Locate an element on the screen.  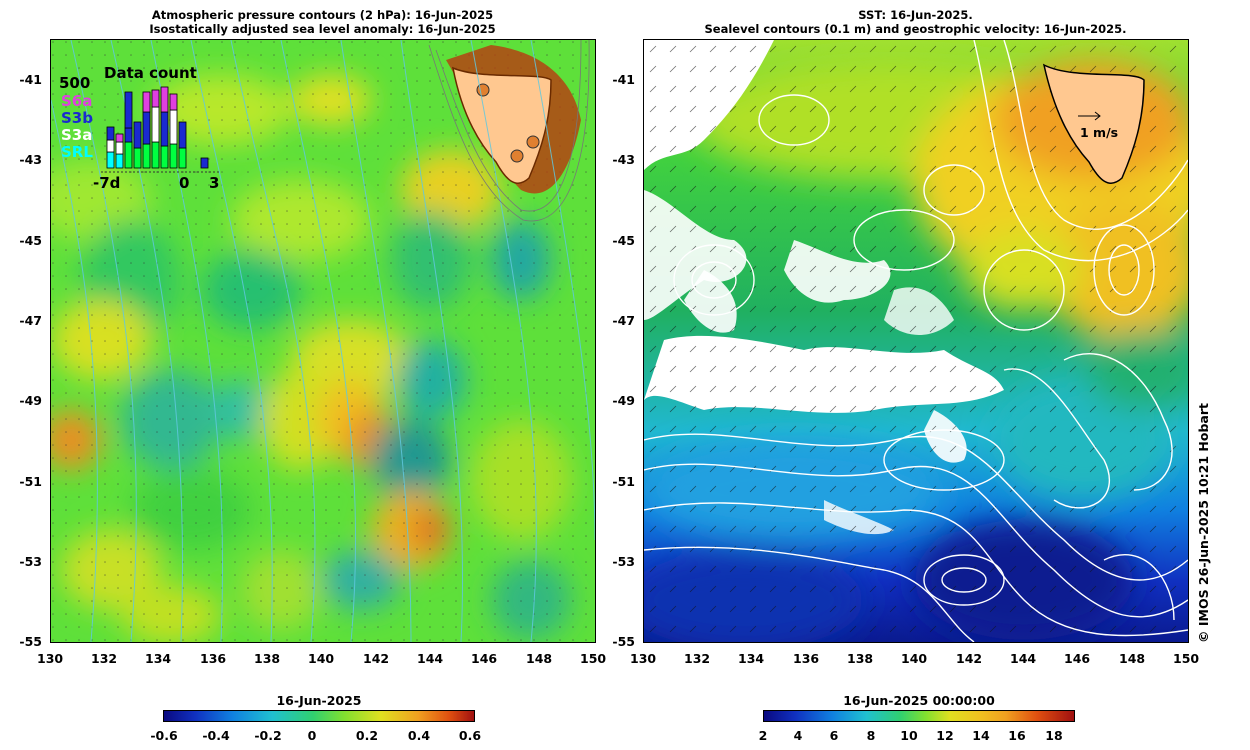
sla-colorbar-label: -0.6 is located at coordinates (164, 735).